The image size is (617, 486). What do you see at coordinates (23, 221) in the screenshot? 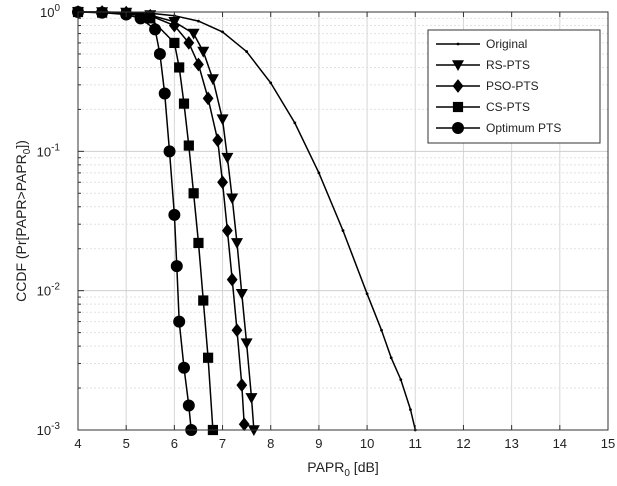
I see `y-axis-label: CCDF (Pr[PAPR>PAPR0])` at bounding box center [23, 221].